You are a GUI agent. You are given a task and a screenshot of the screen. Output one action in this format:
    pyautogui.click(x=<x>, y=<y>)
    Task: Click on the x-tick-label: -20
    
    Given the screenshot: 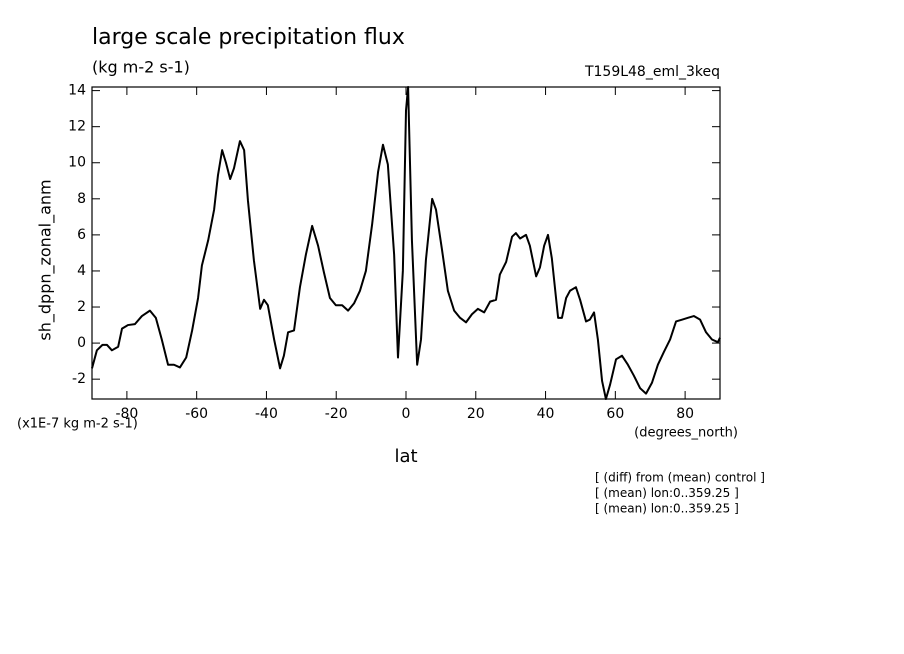 What is the action you would take?
    pyautogui.click(x=336, y=414)
    